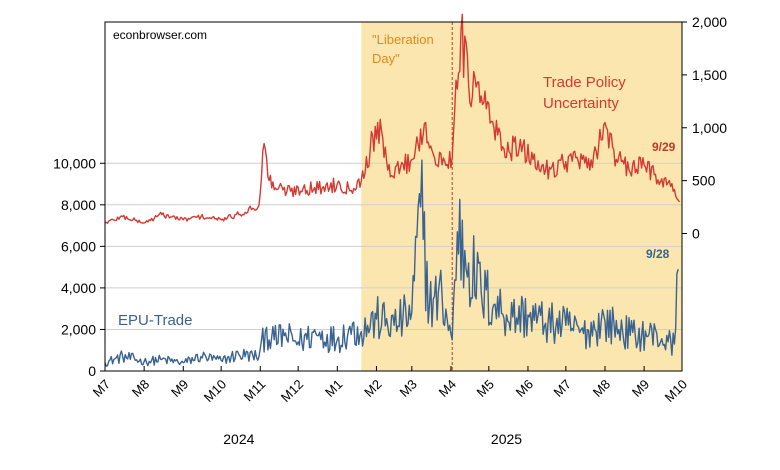 This screenshot has height=470, width=780. What do you see at coordinates (403, 39) in the screenshot?
I see `shade-label-line1: "Liberation` at bounding box center [403, 39].